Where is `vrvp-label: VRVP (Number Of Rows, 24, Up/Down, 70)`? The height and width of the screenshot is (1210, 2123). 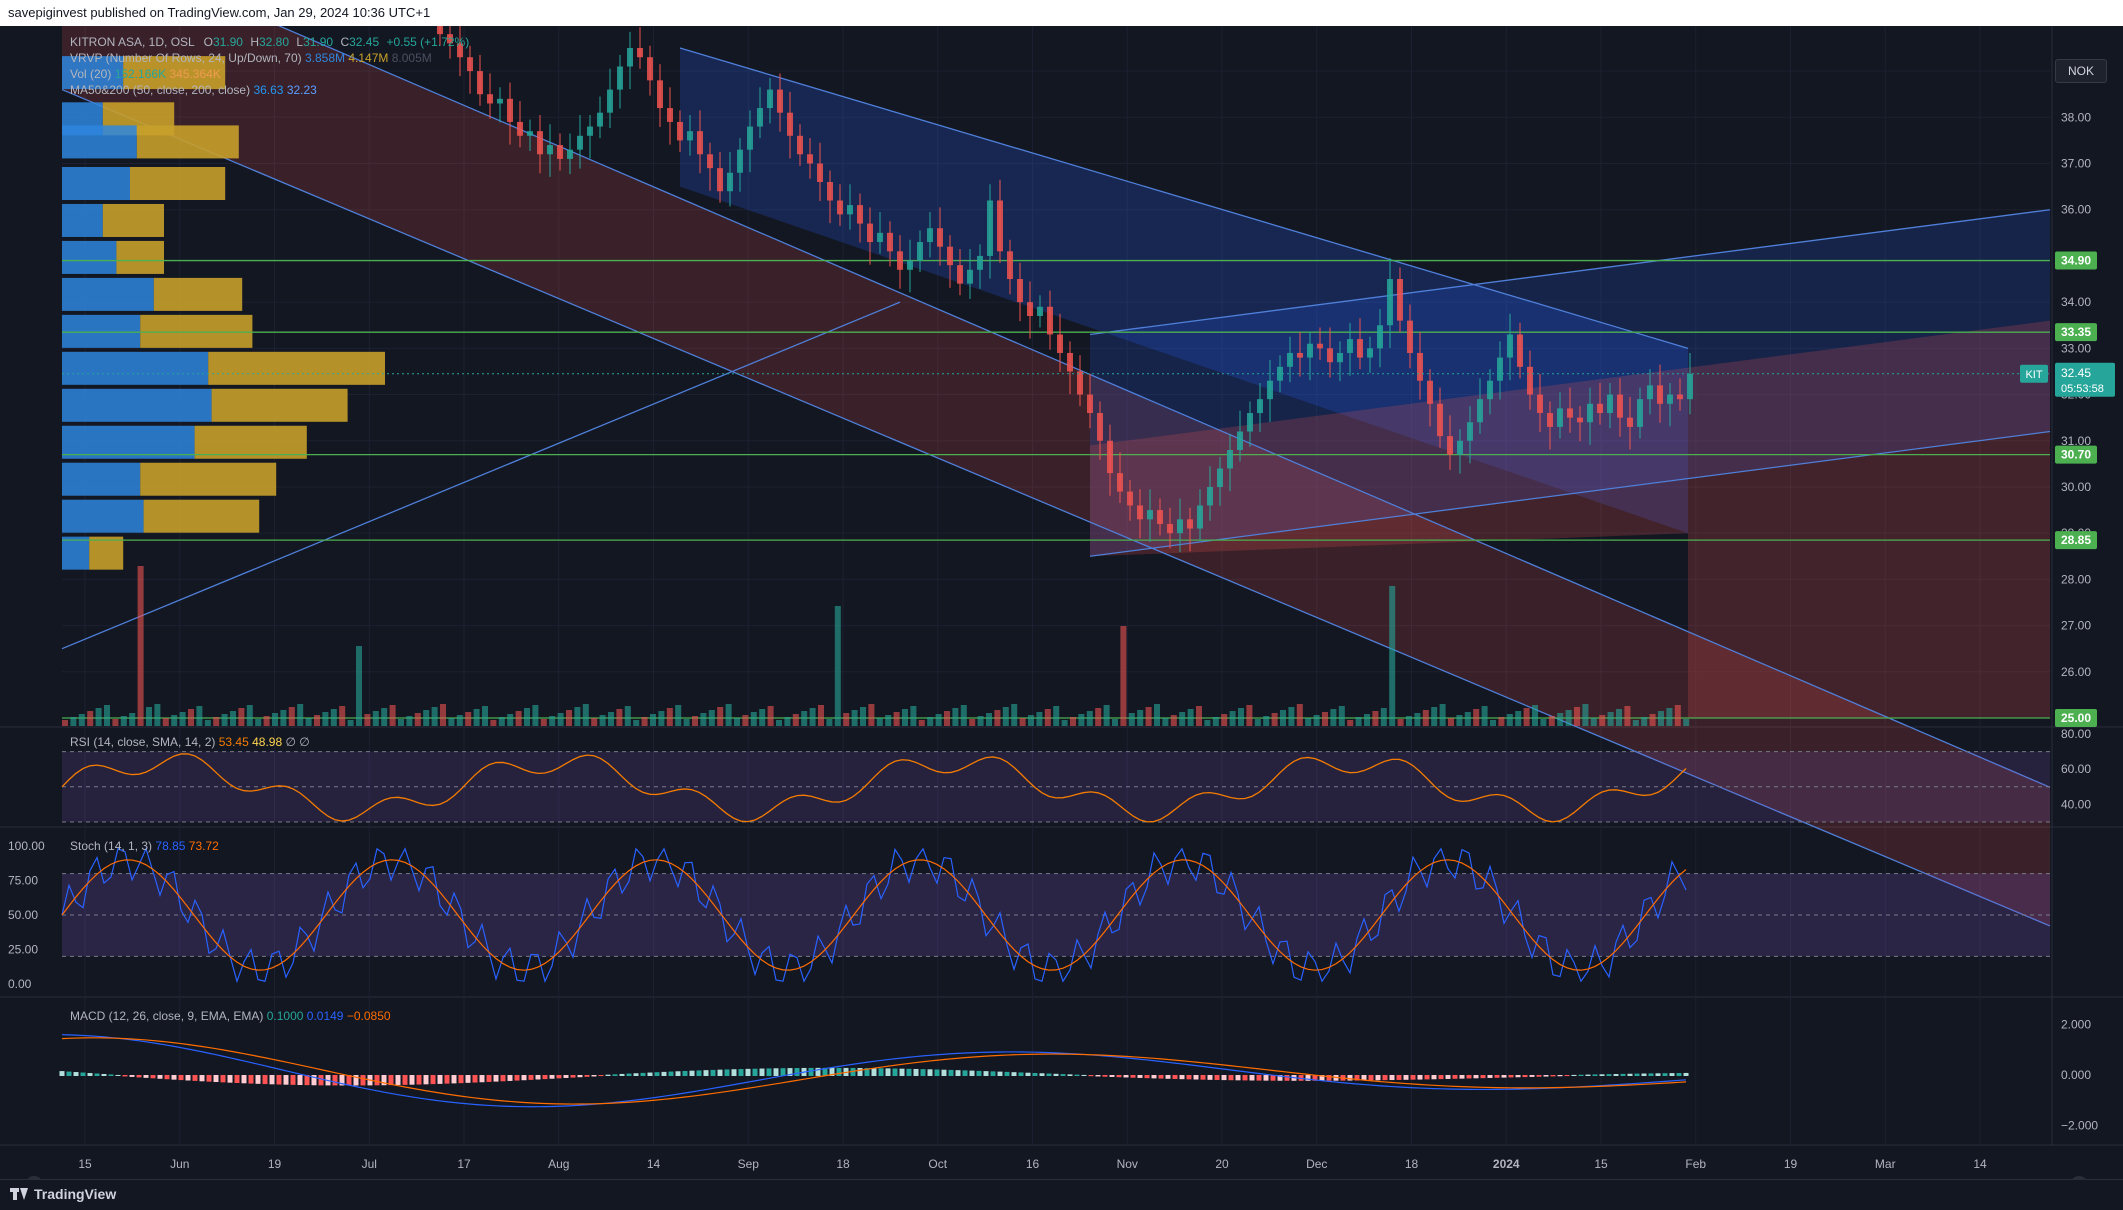 vrvp-label: VRVP (Number Of Rows, 24, Up/Down, 70) is located at coordinates (186, 58).